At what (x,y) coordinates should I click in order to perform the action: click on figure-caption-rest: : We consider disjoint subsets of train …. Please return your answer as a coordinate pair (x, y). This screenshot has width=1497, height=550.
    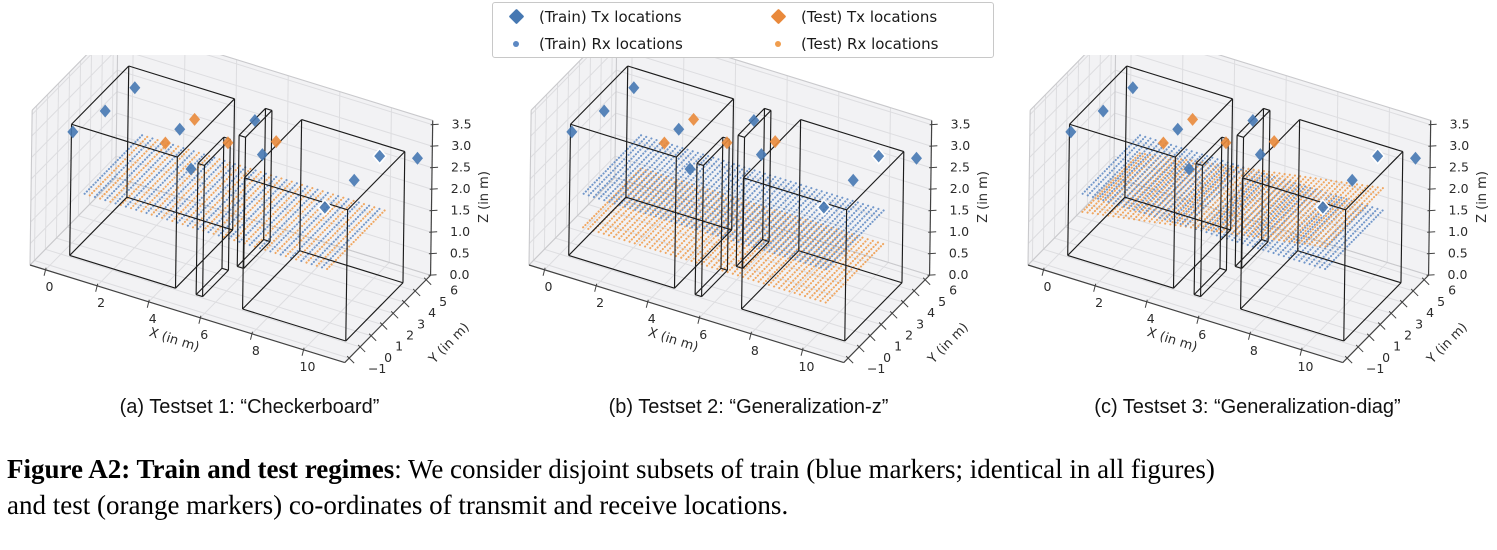
    Looking at the image, I should click on (804, 469).